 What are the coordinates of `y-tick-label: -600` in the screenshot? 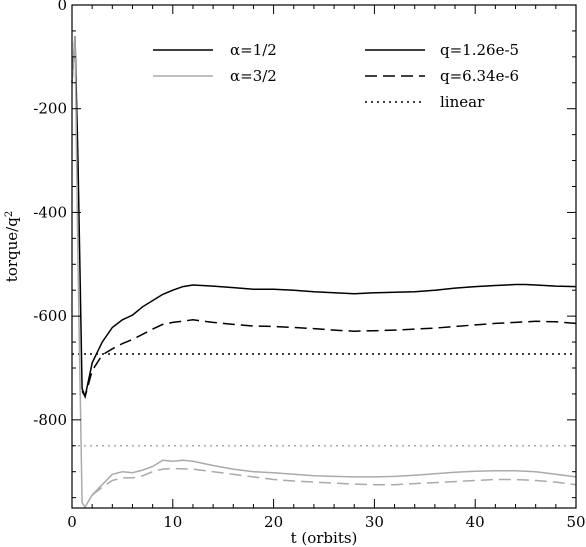 It's located at (50, 316).